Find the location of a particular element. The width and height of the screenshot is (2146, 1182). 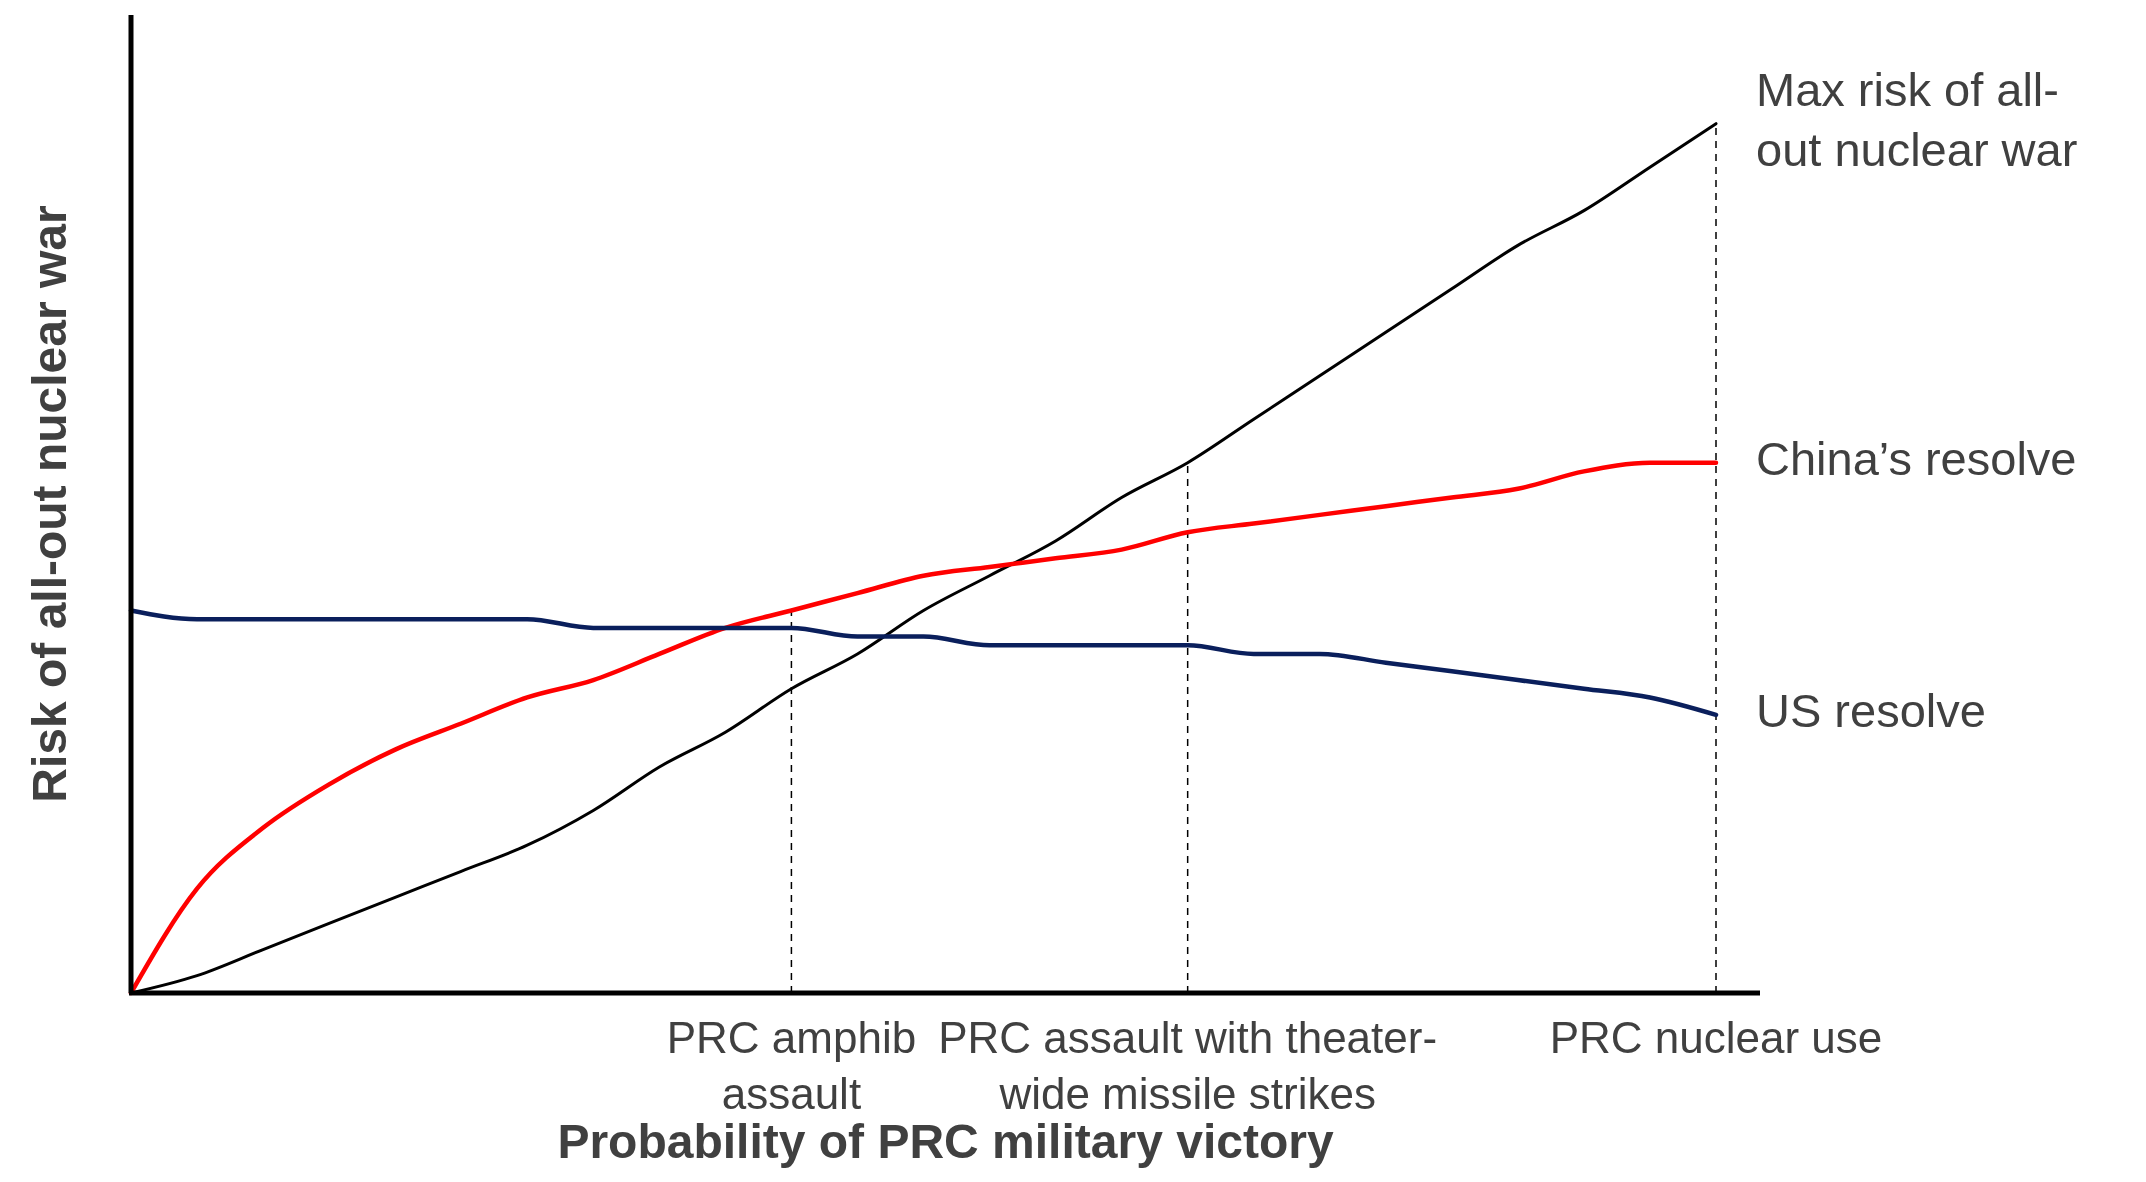

x-axis-title: Probability of PRC military victory is located at coordinates (945, 1141).